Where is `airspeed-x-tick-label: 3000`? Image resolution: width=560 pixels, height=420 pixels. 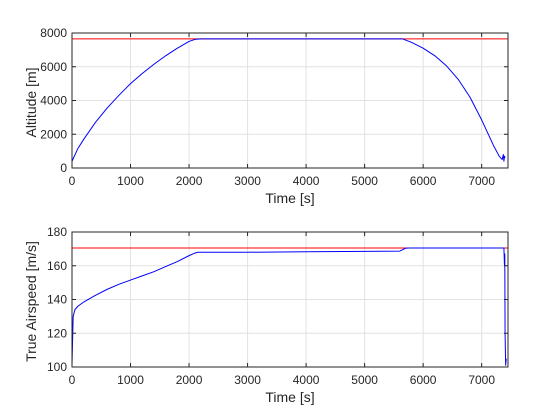 airspeed-x-tick-label: 3000 is located at coordinates (247, 380).